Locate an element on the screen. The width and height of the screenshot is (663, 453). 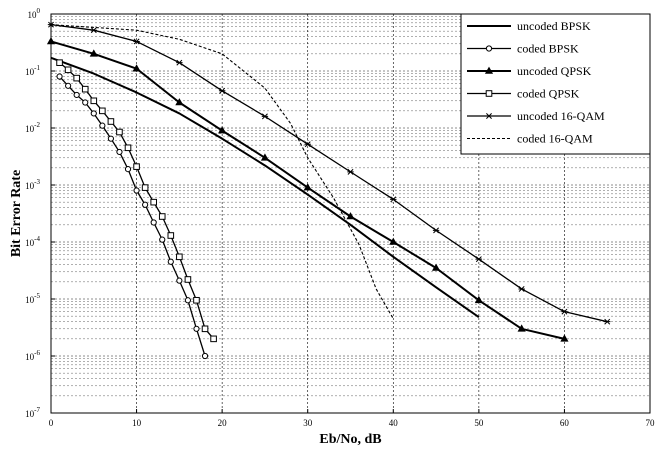
y-tick-label: 10⁻⁷ is located at coordinates (32, 412).